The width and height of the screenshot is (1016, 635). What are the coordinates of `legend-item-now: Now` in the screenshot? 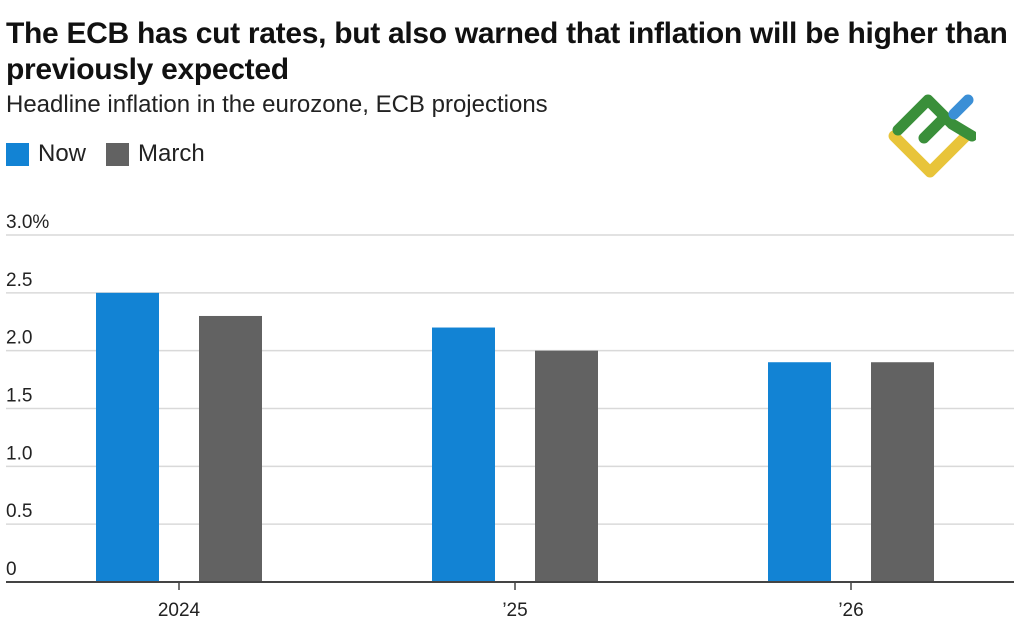 It's located at (46, 154).